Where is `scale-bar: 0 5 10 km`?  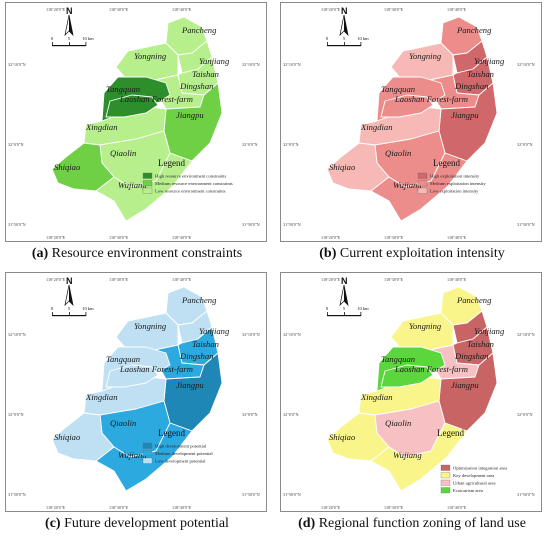 scale-bar: 0 5 10 km is located at coordinates (72, 311).